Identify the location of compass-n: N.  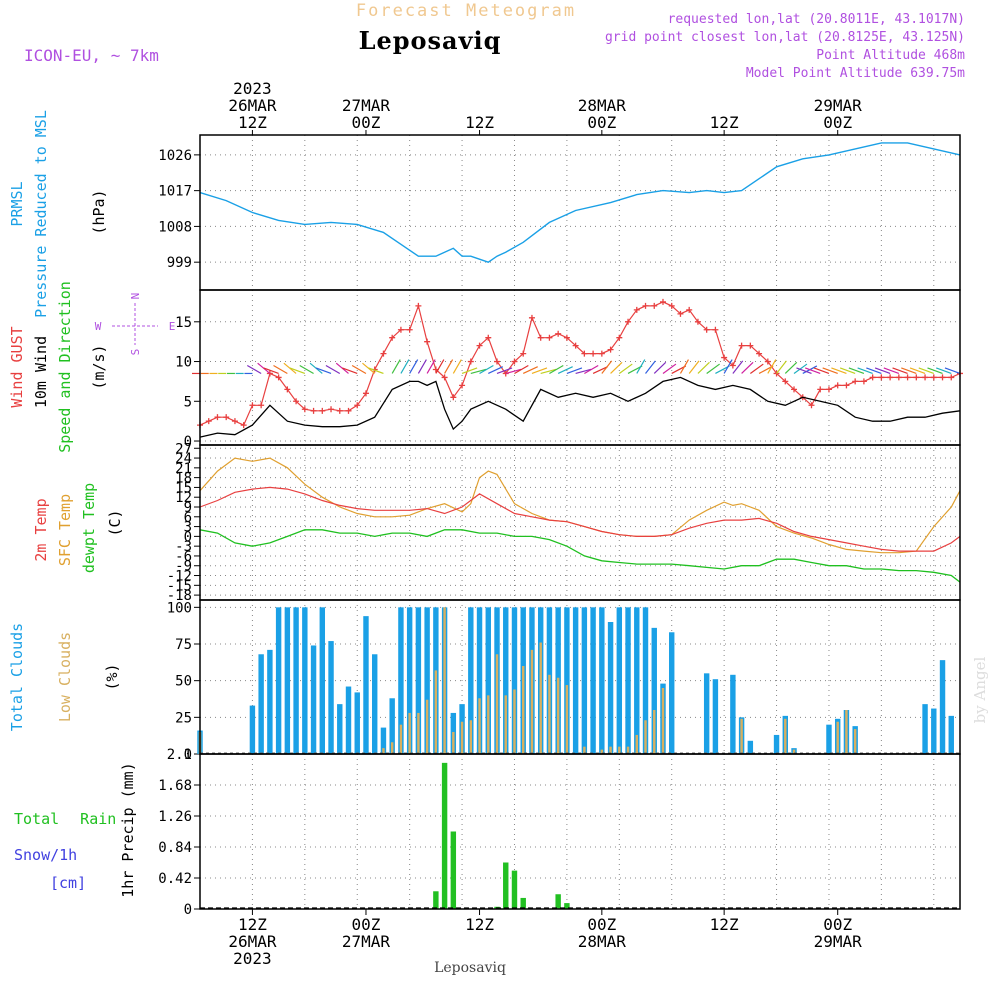
(135, 296).